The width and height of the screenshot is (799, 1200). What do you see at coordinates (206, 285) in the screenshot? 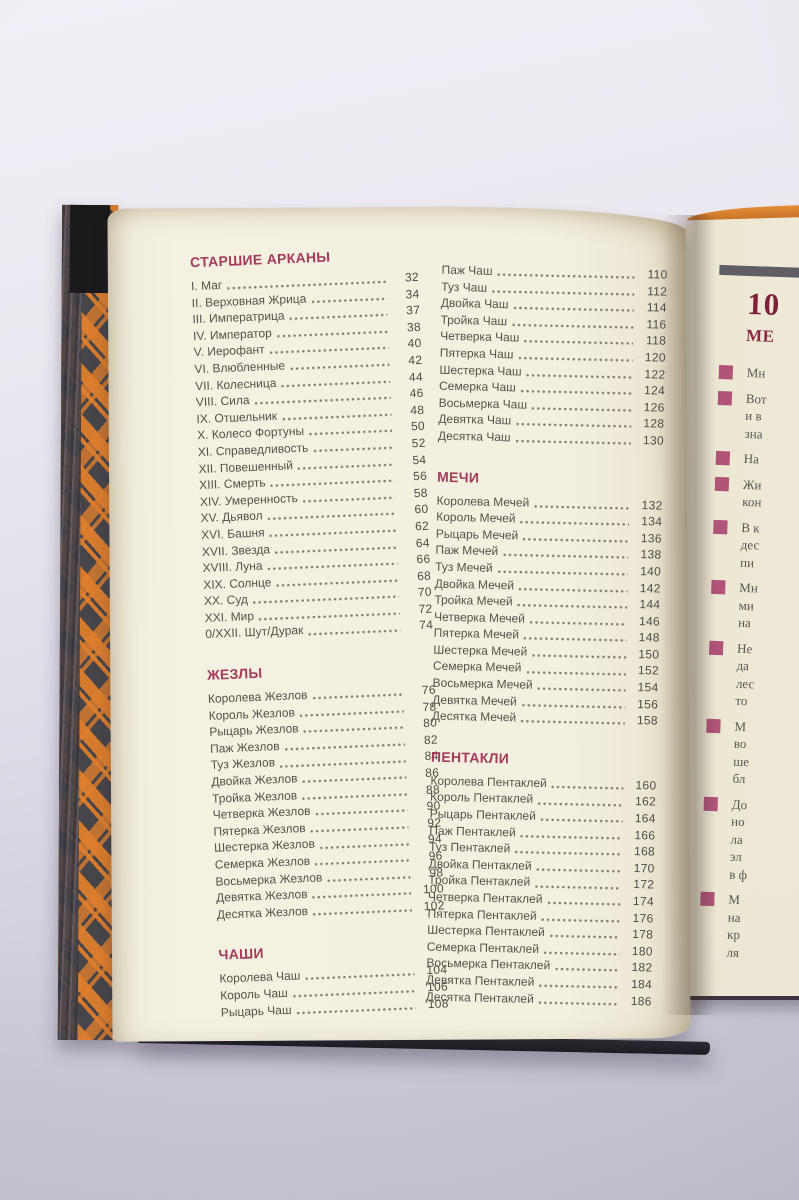
I see `toc-entry-label: I. Маг` at bounding box center [206, 285].